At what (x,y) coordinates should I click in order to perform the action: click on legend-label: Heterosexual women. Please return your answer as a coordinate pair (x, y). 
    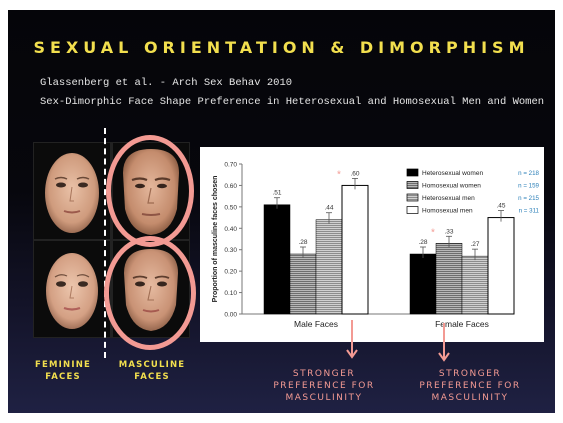
    Looking at the image, I should click on (452, 173).